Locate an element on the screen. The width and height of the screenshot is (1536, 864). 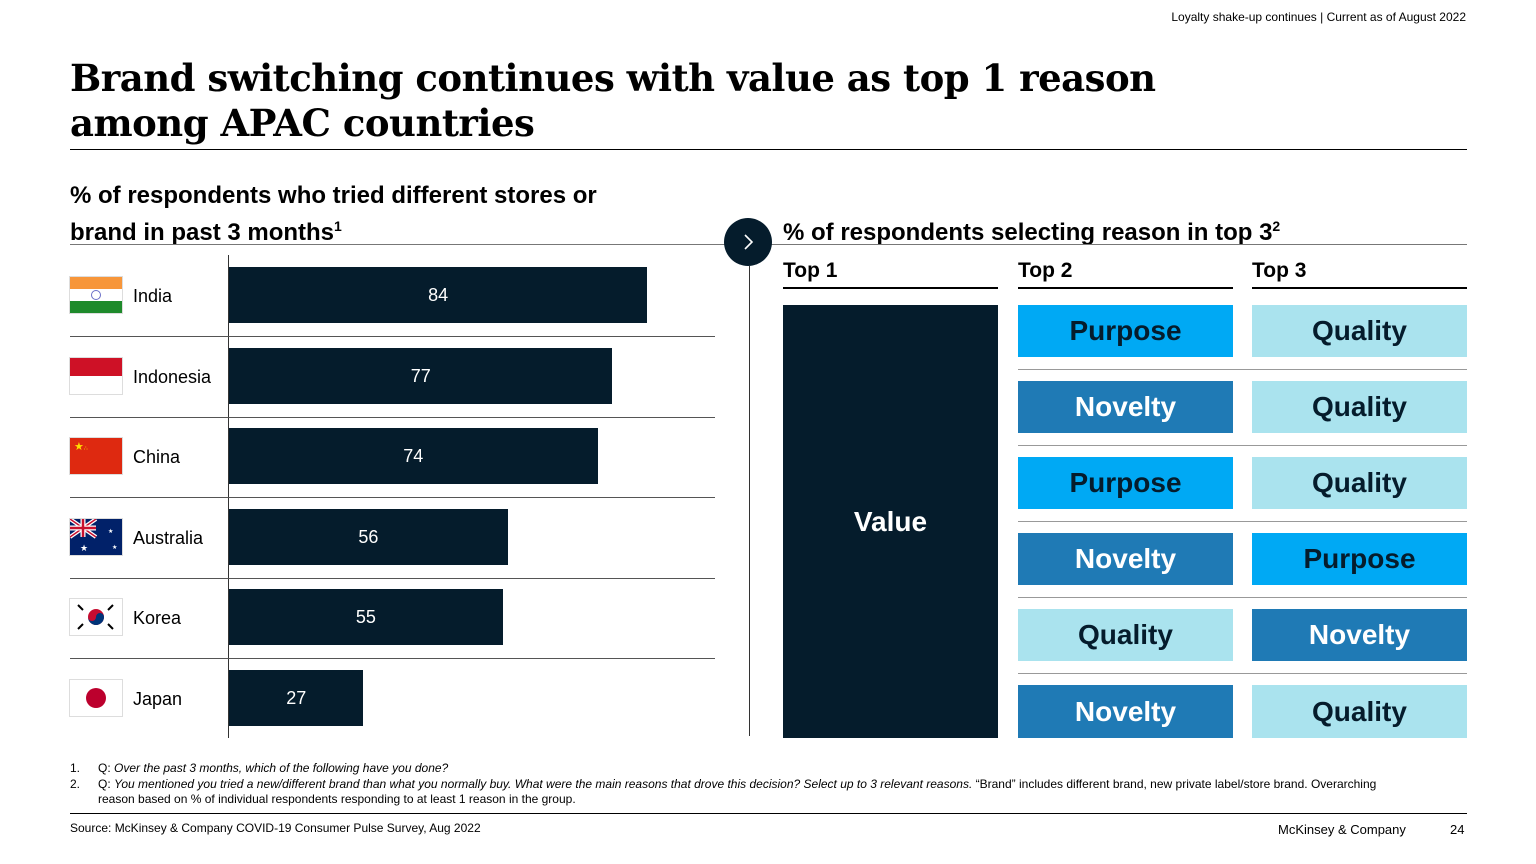
bar-indonesia: 77 is located at coordinates (421, 376).